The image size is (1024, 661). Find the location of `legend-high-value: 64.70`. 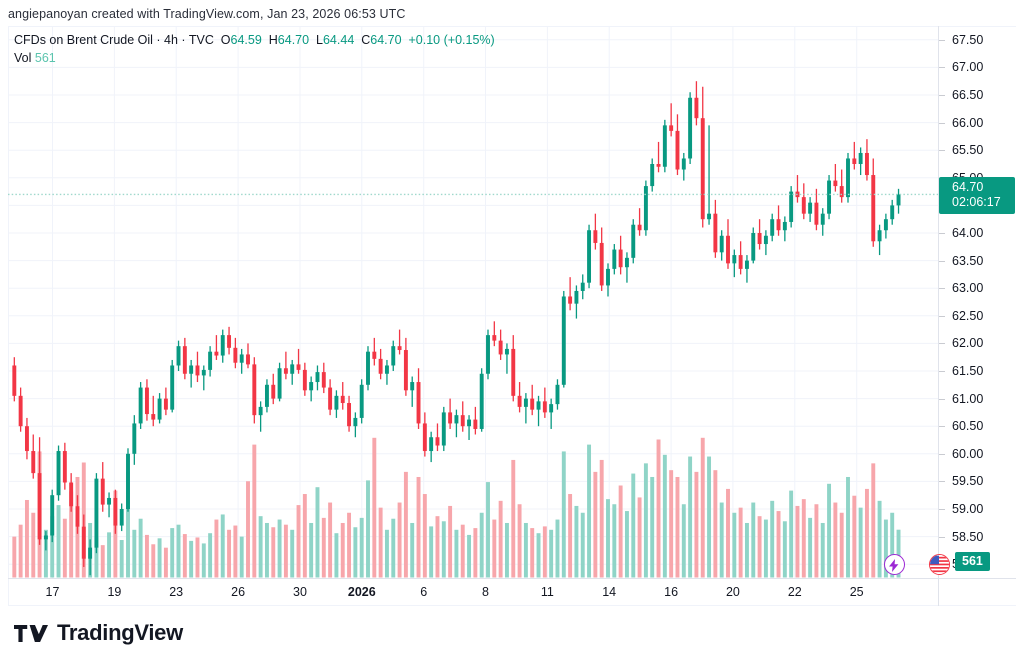

legend-high-value: 64.70 is located at coordinates (293, 40).